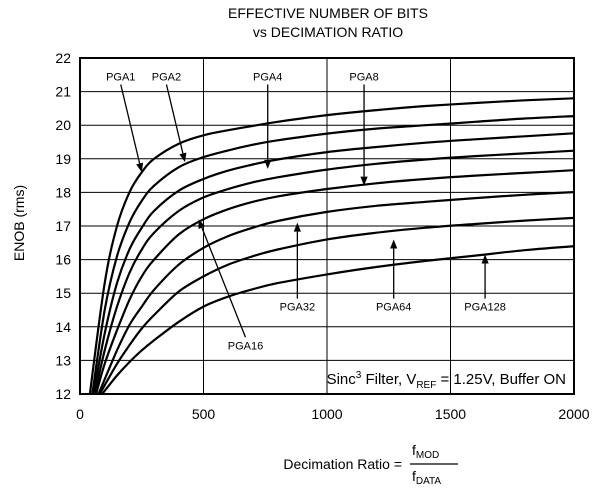  What do you see at coordinates (426, 477) in the screenshot?
I see `x-axis-label-denominator: fDATA` at bounding box center [426, 477].